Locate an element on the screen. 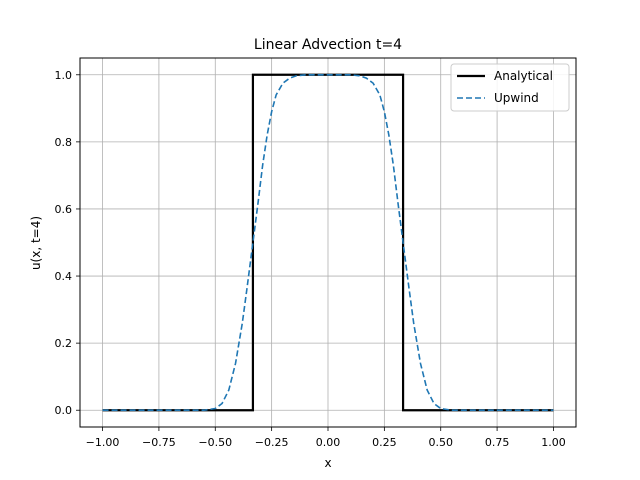 This screenshot has width=640, height=480. x-tick-label: 0.75 is located at coordinates (497, 442).